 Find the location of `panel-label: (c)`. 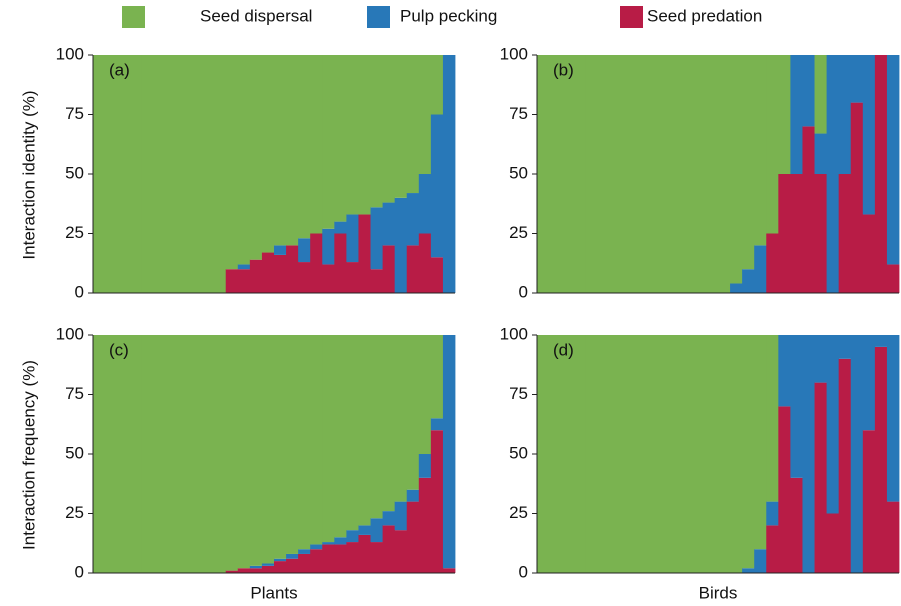

panel-label: (c) is located at coordinates (119, 349).